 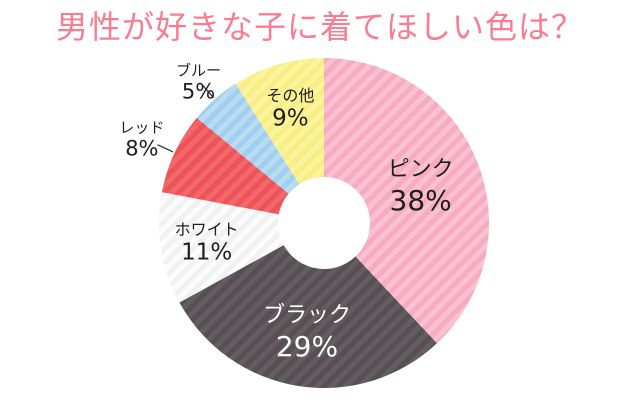 I want to click on slice-label-name-blue: ブルー, so click(x=198, y=71).